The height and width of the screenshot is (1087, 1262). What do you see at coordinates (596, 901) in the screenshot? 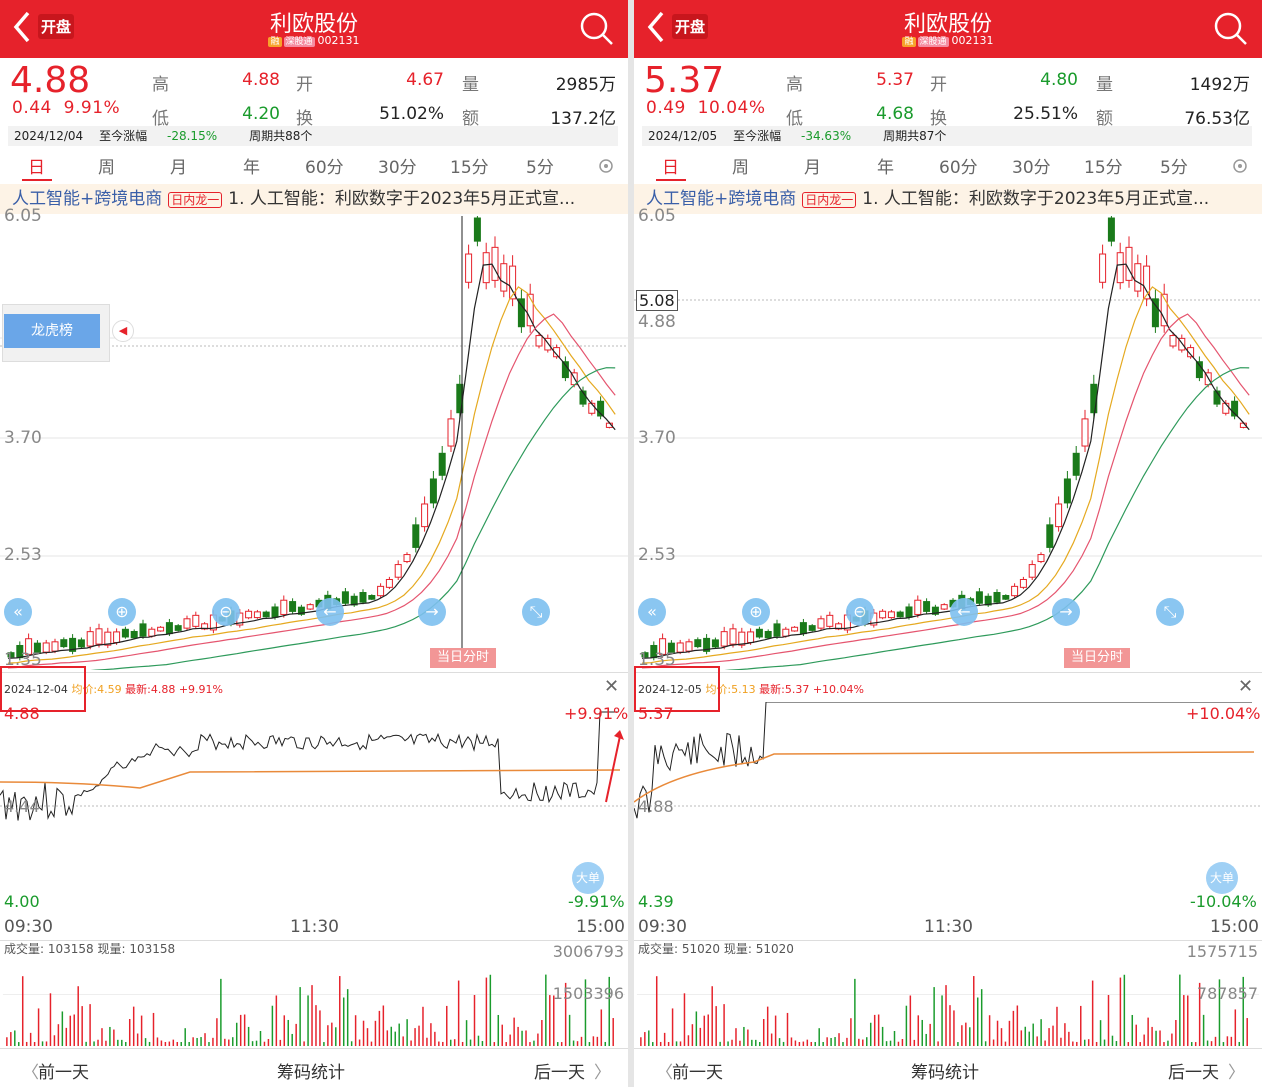
I see `intraday-bottom-pct: -9.91%` at bounding box center [596, 901].